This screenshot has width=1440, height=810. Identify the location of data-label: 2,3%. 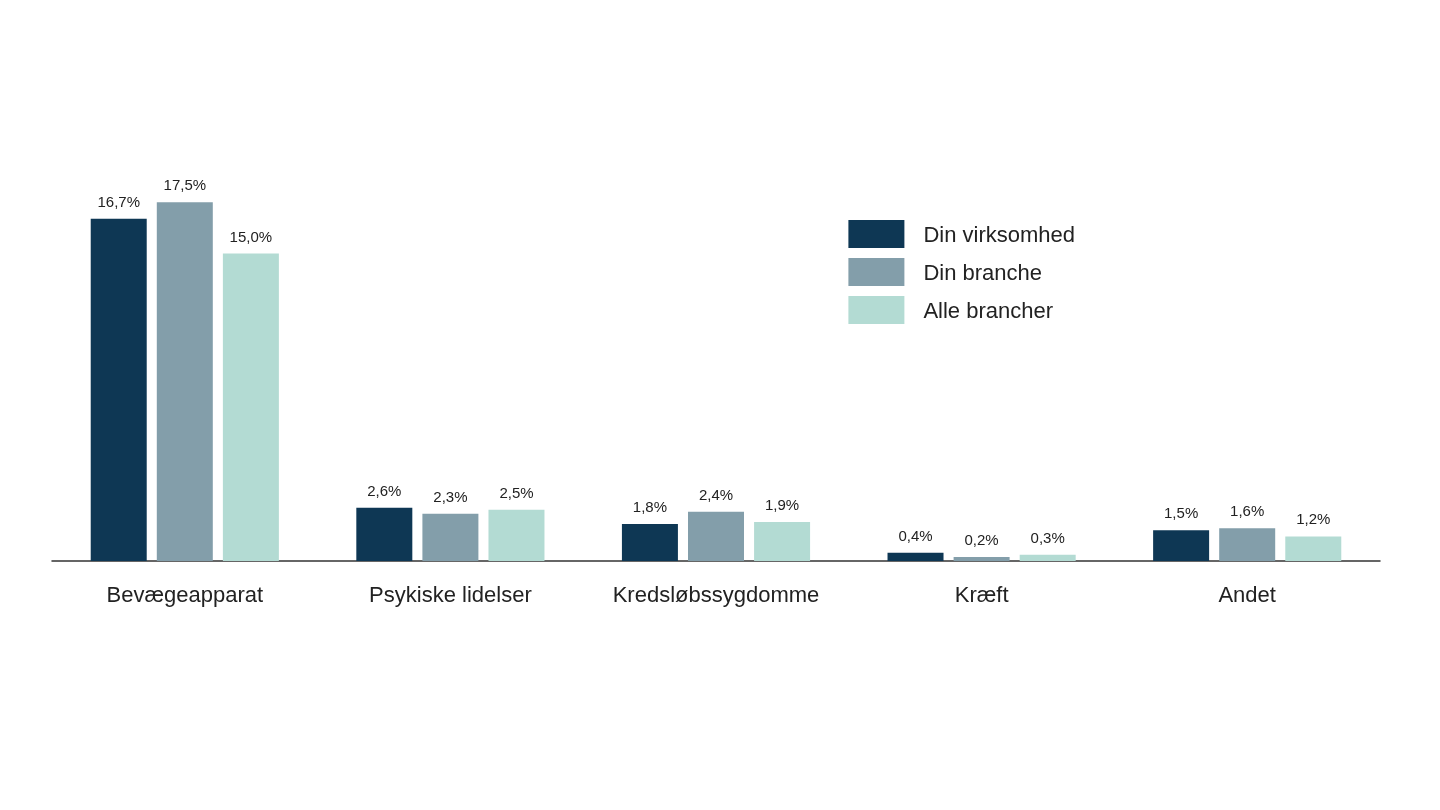
(450, 496).